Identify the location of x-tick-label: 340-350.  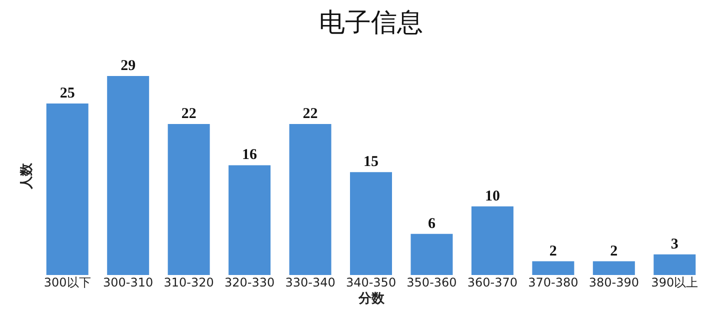
(371, 283).